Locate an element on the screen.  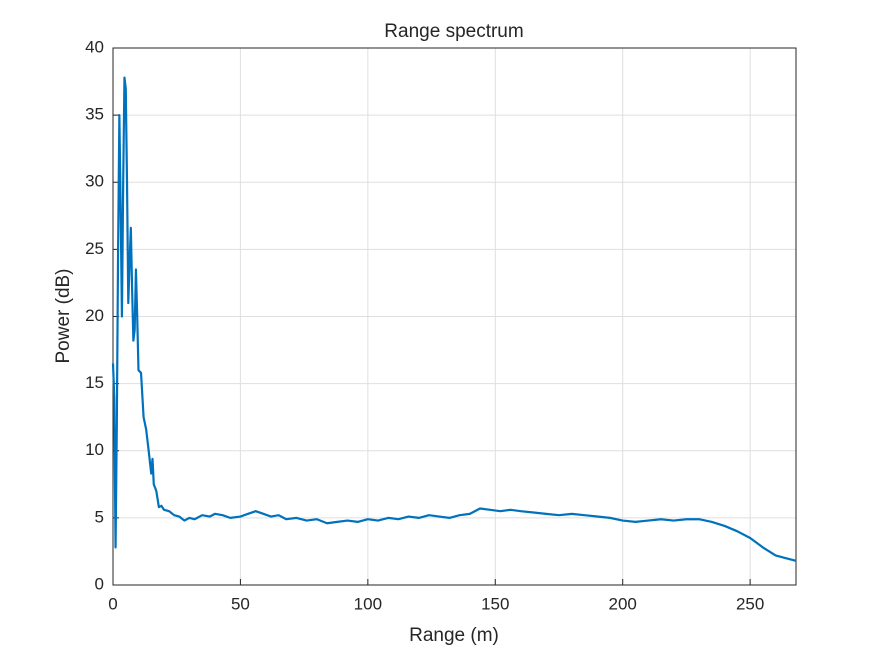
y-tick-label: 30 is located at coordinates (94, 181).